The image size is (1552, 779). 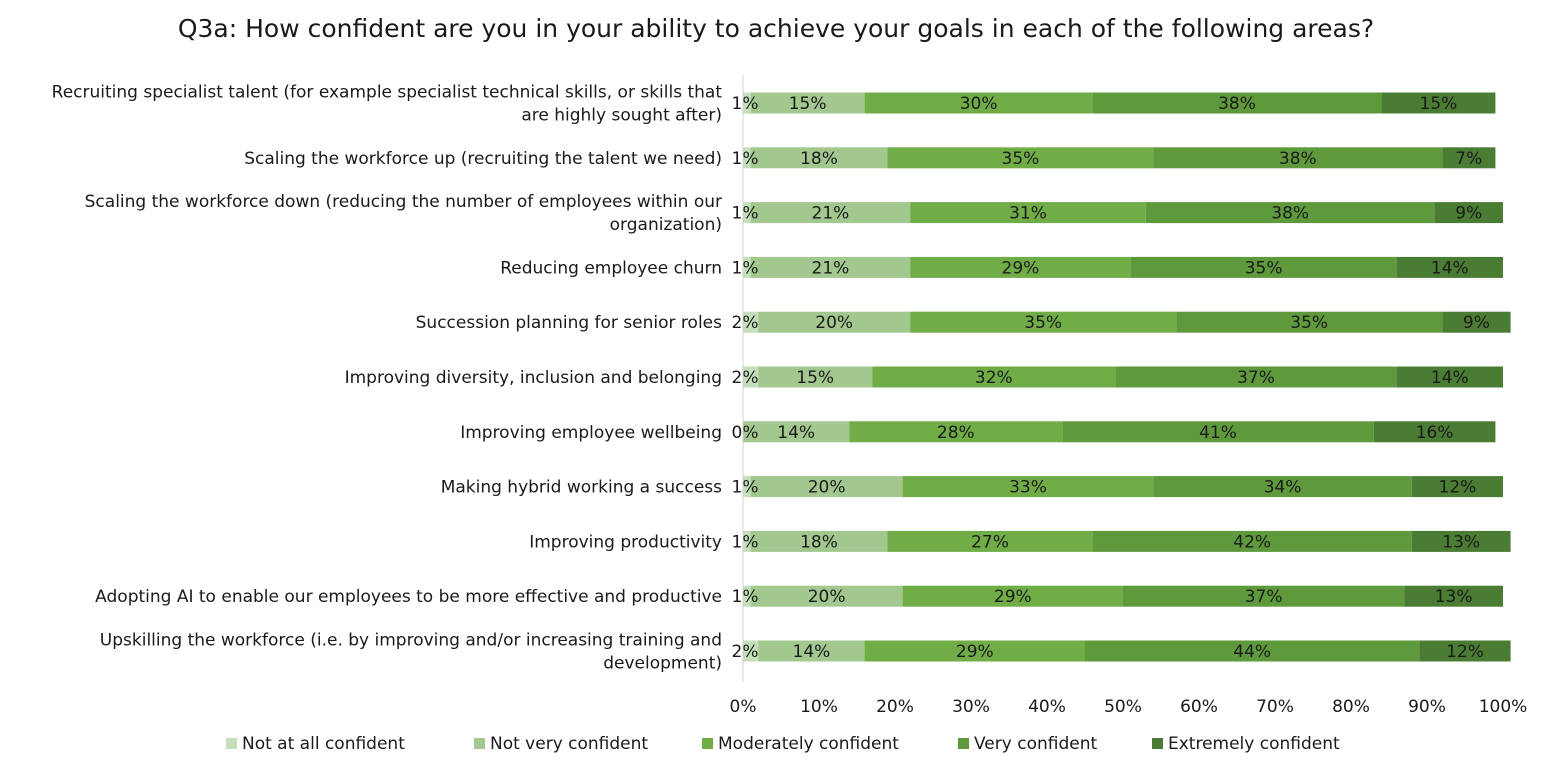 I want to click on data-label: 16%, so click(x=1435, y=433).